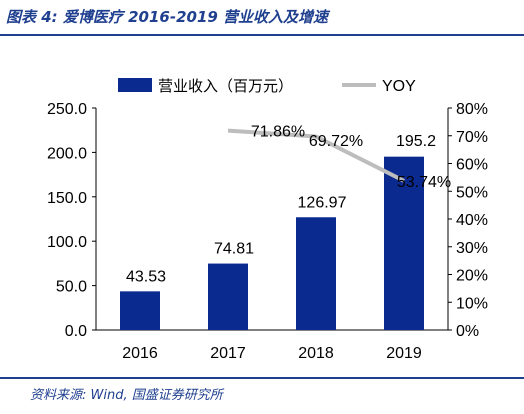 This screenshot has width=524, height=414. Describe the element at coordinates (146, 276) in the screenshot. I see `revenue-value-label: 43.53` at that location.